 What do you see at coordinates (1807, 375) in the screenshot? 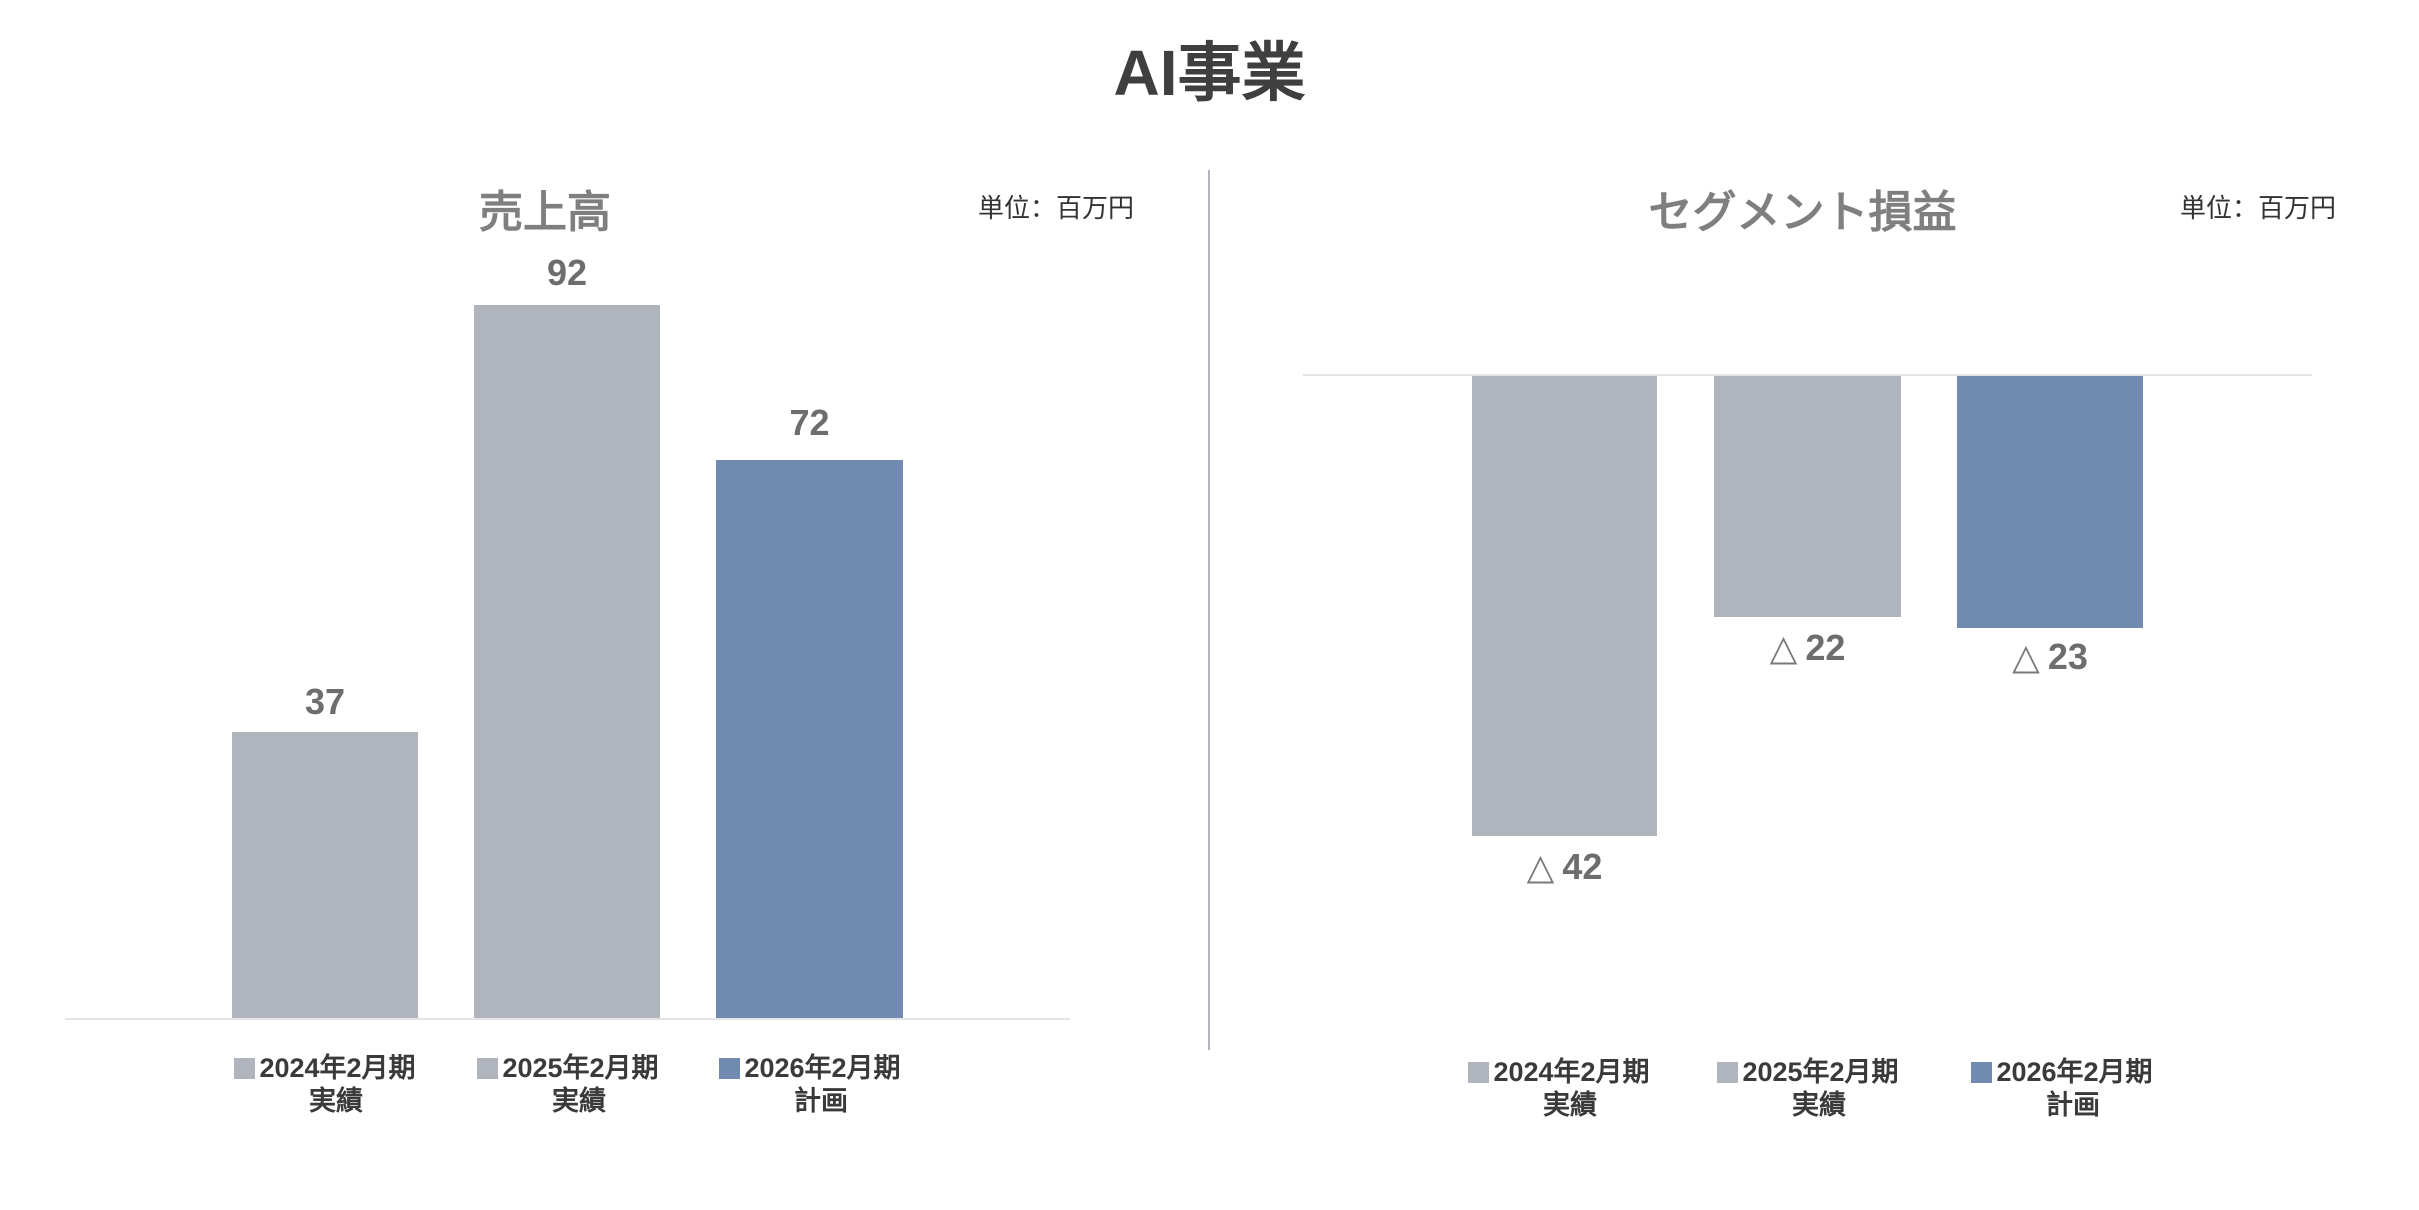
I see `segment-zero-line` at bounding box center [1807, 375].